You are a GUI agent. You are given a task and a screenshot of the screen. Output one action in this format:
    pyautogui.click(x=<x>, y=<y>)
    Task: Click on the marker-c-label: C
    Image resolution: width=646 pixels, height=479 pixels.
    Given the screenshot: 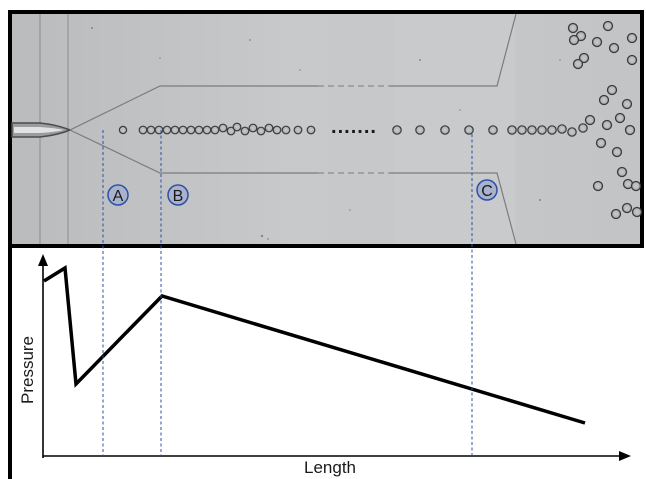 What is the action you would take?
    pyautogui.click(x=487, y=191)
    